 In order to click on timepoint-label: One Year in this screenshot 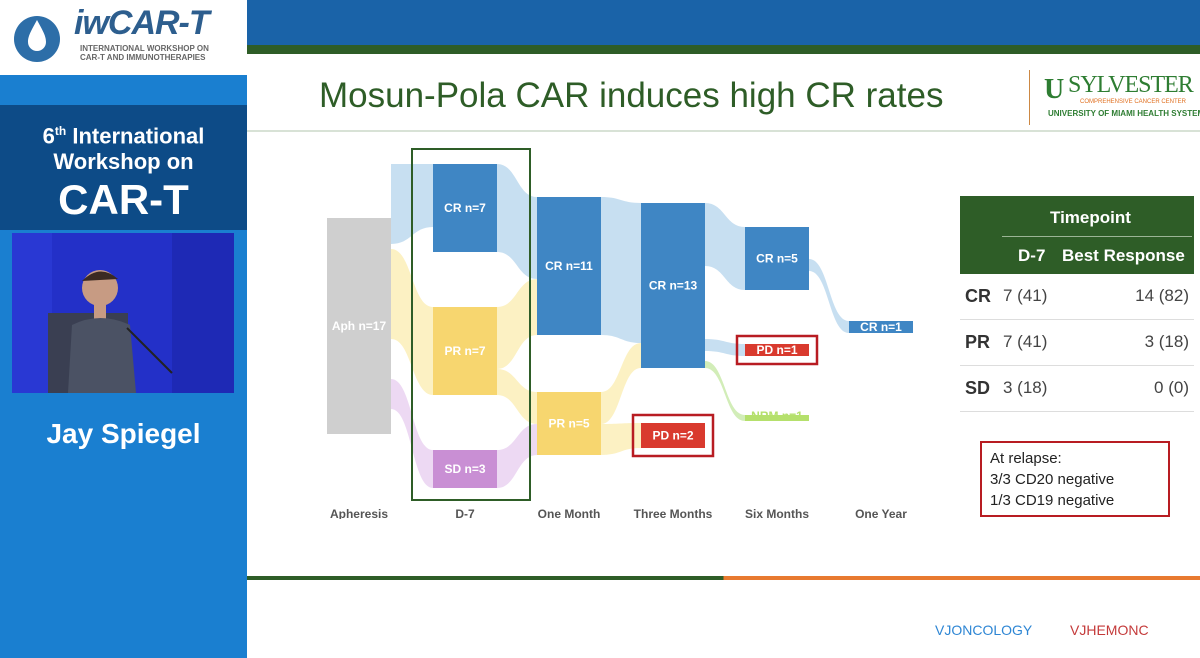, I will do `click(881, 513)`.